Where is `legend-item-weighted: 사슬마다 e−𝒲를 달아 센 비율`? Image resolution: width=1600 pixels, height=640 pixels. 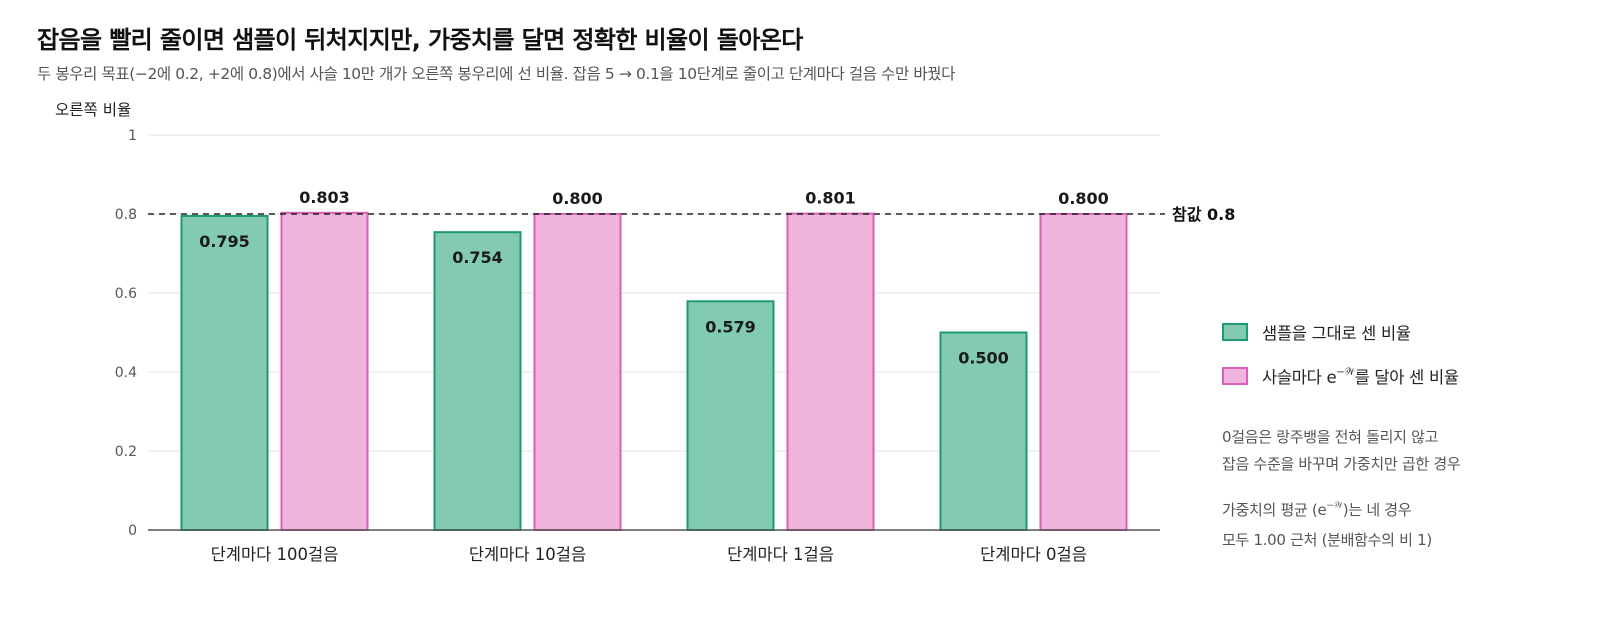 legend-item-weighted: 사슬마다 e−𝒲를 달아 센 비율 is located at coordinates (1340, 376).